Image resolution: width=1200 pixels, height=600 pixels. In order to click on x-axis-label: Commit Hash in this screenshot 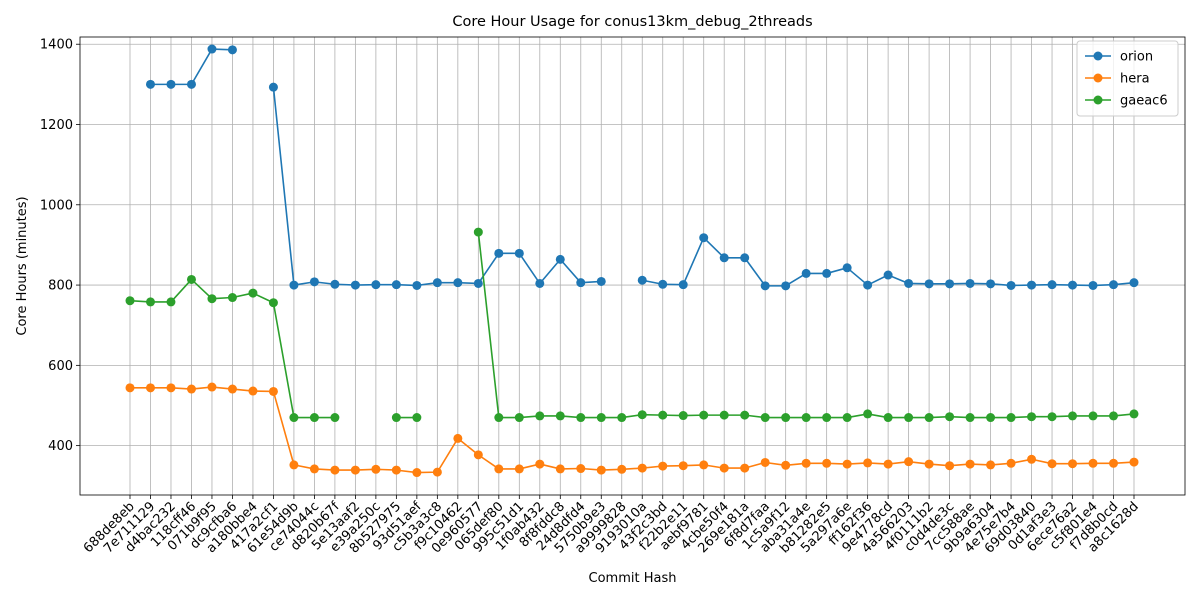, I will do `click(633, 578)`.